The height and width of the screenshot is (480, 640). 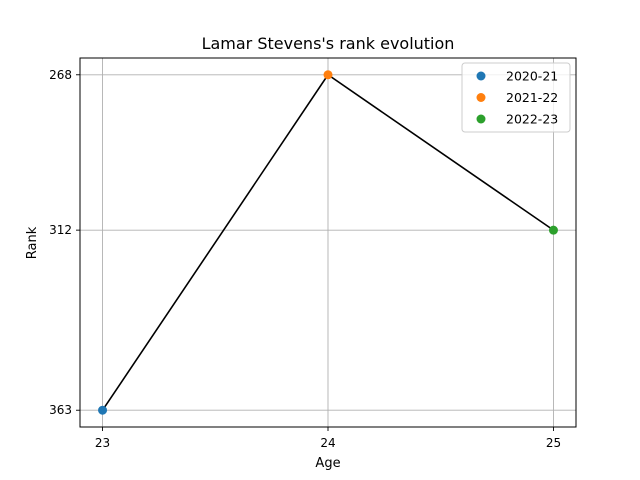 I want to click on x-axis-label: Age, so click(x=327, y=463).